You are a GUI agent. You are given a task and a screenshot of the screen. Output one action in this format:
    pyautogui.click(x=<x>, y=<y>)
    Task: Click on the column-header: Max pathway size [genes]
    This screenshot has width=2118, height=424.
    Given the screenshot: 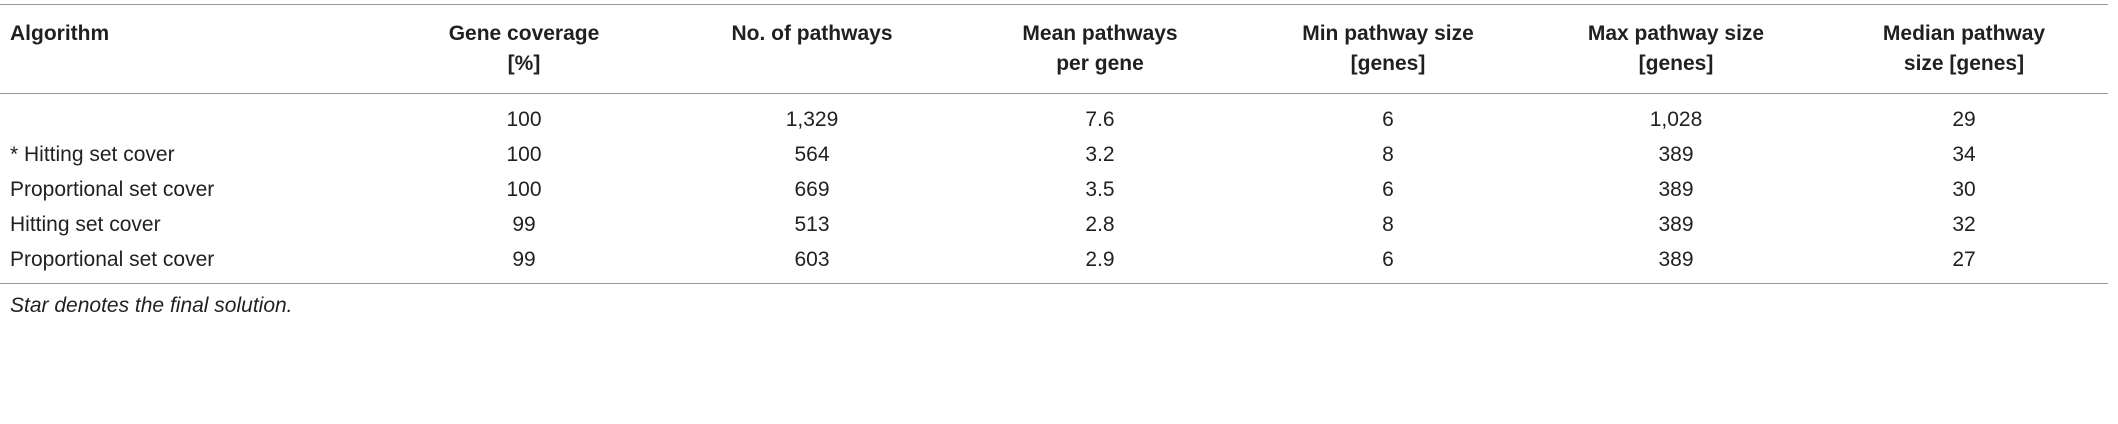 What is the action you would take?
    pyautogui.click(x=1676, y=48)
    